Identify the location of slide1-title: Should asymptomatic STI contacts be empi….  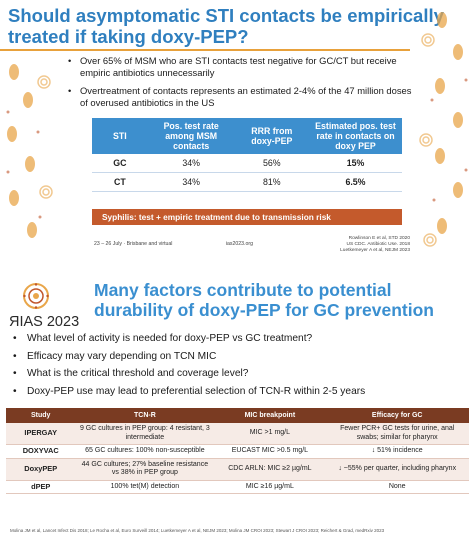
(226, 26).